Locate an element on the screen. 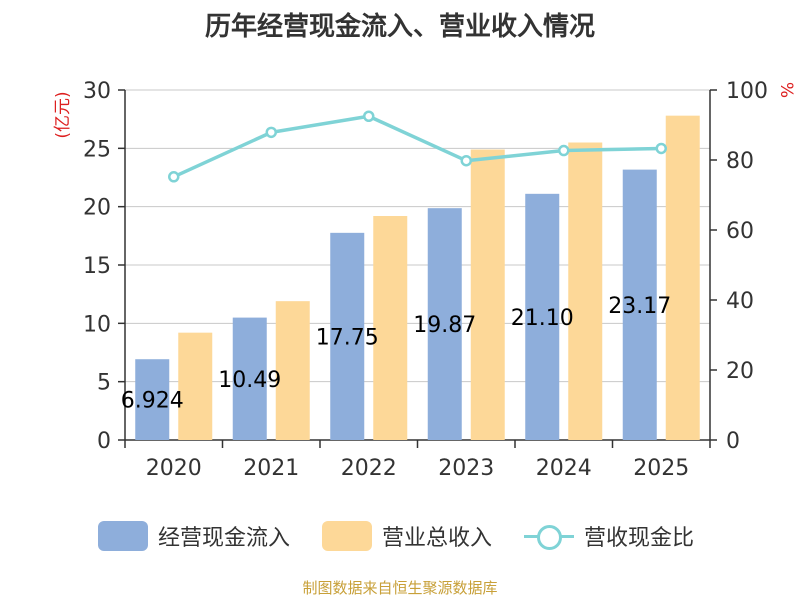 The height and width of the screenshot is (600, 800). left-axis-tick-label: 0 is located at coordinates (104, 441).